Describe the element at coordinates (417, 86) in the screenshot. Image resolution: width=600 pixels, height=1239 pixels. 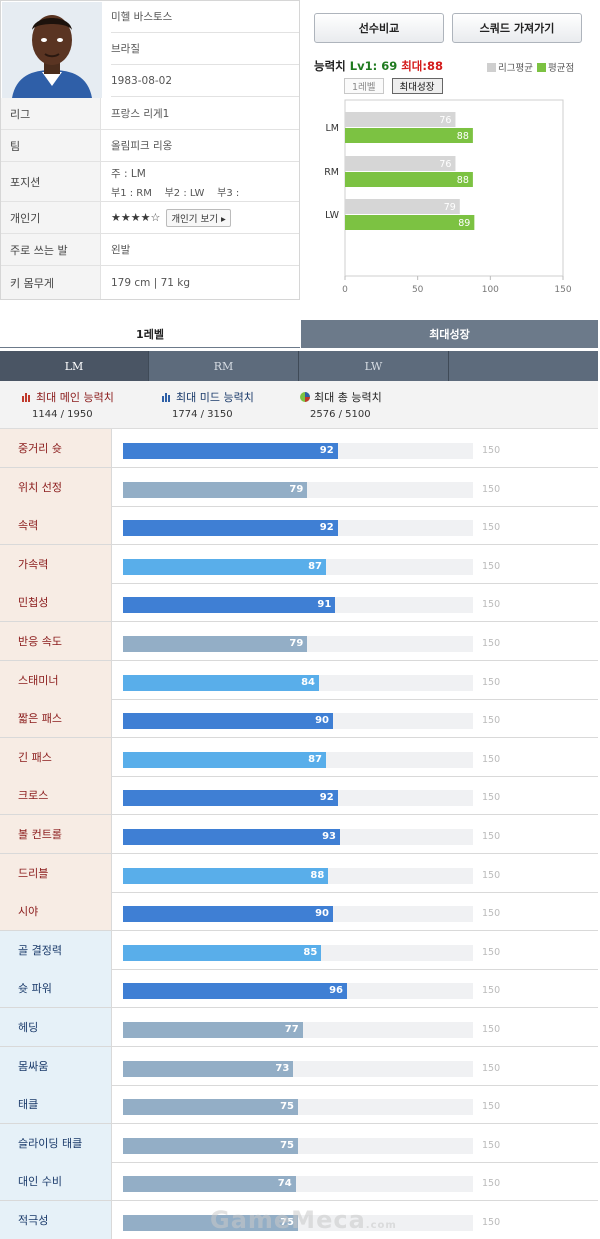
I see `mini-tab-max-growth: 최대성장` at that location.